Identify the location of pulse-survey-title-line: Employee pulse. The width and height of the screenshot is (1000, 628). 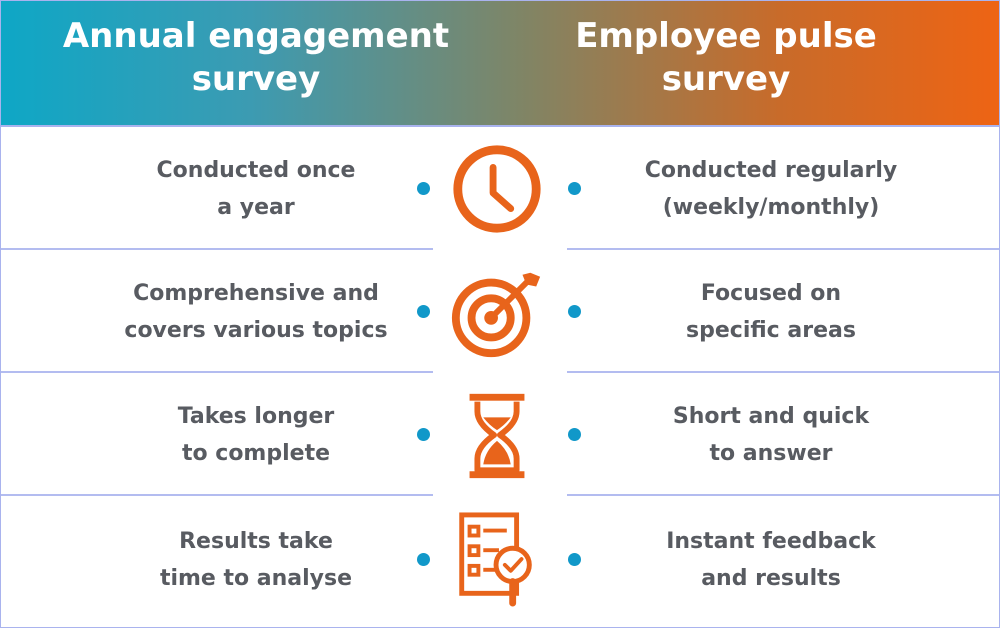
(726, 36).